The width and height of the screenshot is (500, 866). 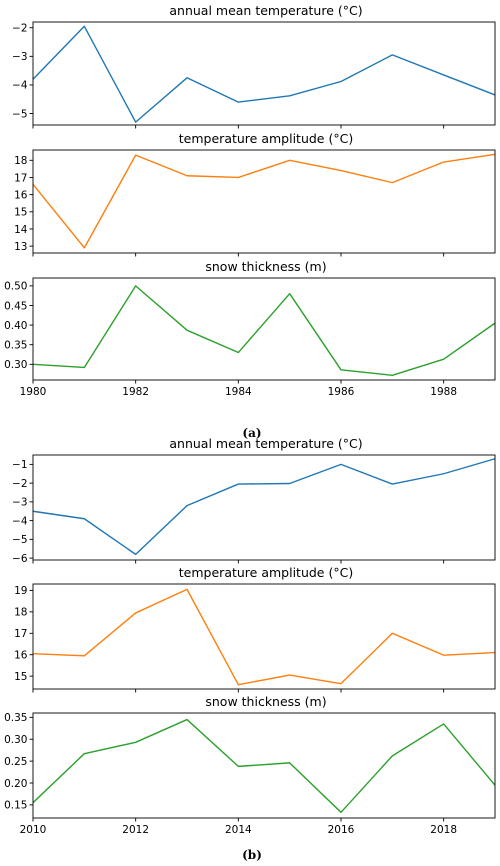 What do you see at coordinates (21, 230) in the screenshot?
I see `y-tick-label: 14` at bounding box center [21, 230].